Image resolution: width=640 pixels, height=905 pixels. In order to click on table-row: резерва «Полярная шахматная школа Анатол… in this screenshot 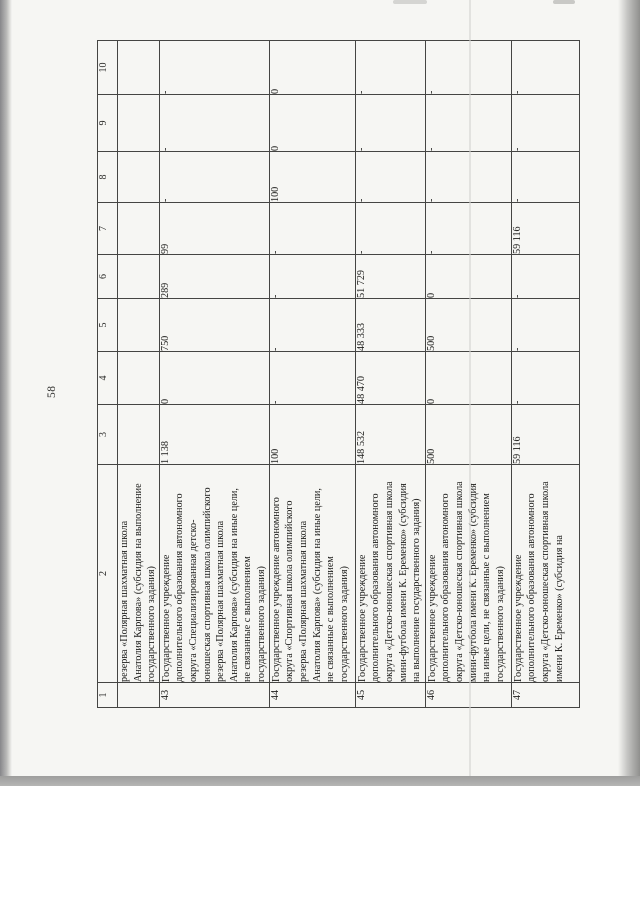, I will do `click(138, 374)`.